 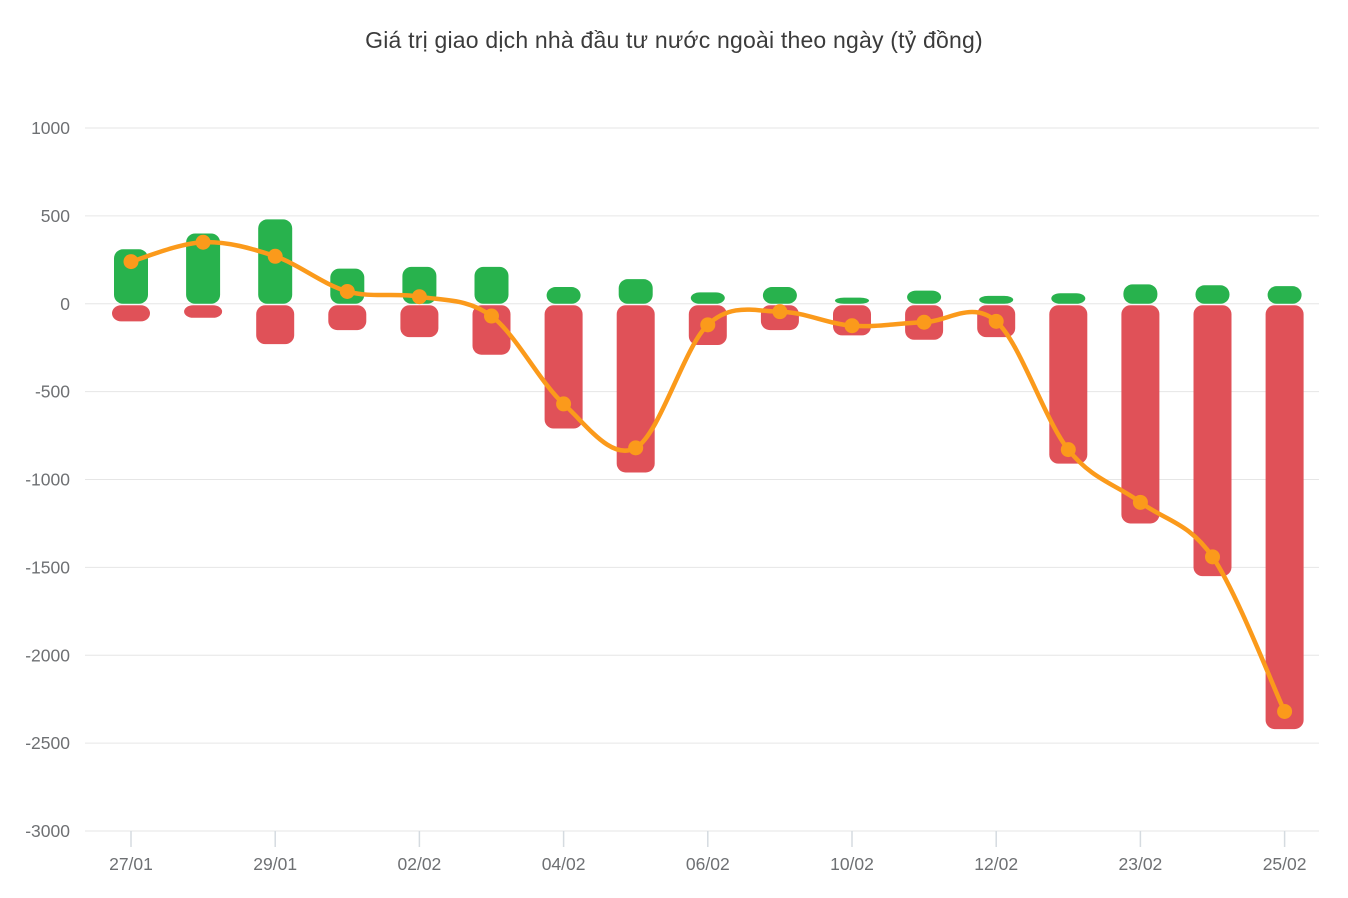 I want to click on x-axis-tick-label: 10/02, so click(x=852, y=864).